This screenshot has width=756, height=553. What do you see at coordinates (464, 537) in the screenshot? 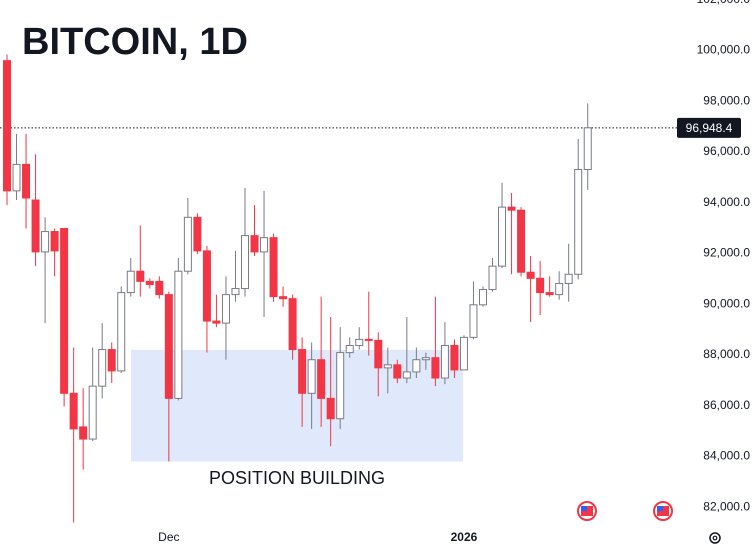
I see `x-tick-label: 2026` at bounding box center [464, 537].